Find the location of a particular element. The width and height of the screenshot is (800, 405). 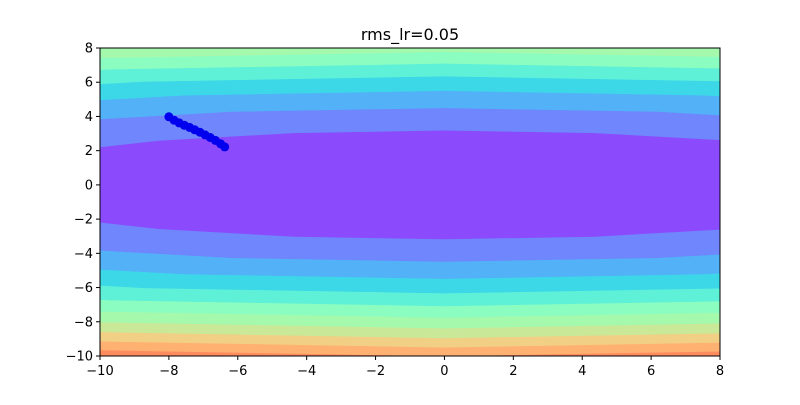

x-tick-label: −8 is located at coordinates (168, 371).